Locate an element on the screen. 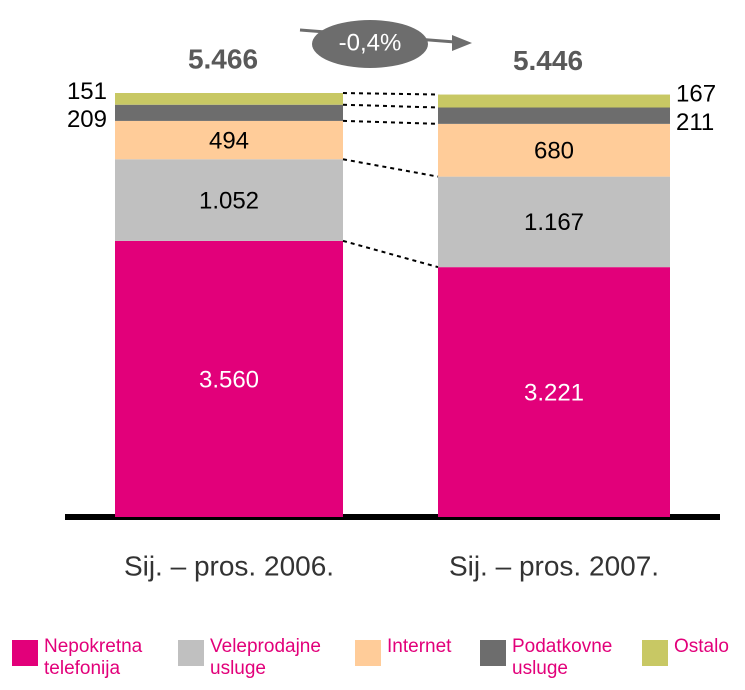 The height and width of the screenshot is (690, 745). segment-label: 3.560 is located at coordinates (229, 379).